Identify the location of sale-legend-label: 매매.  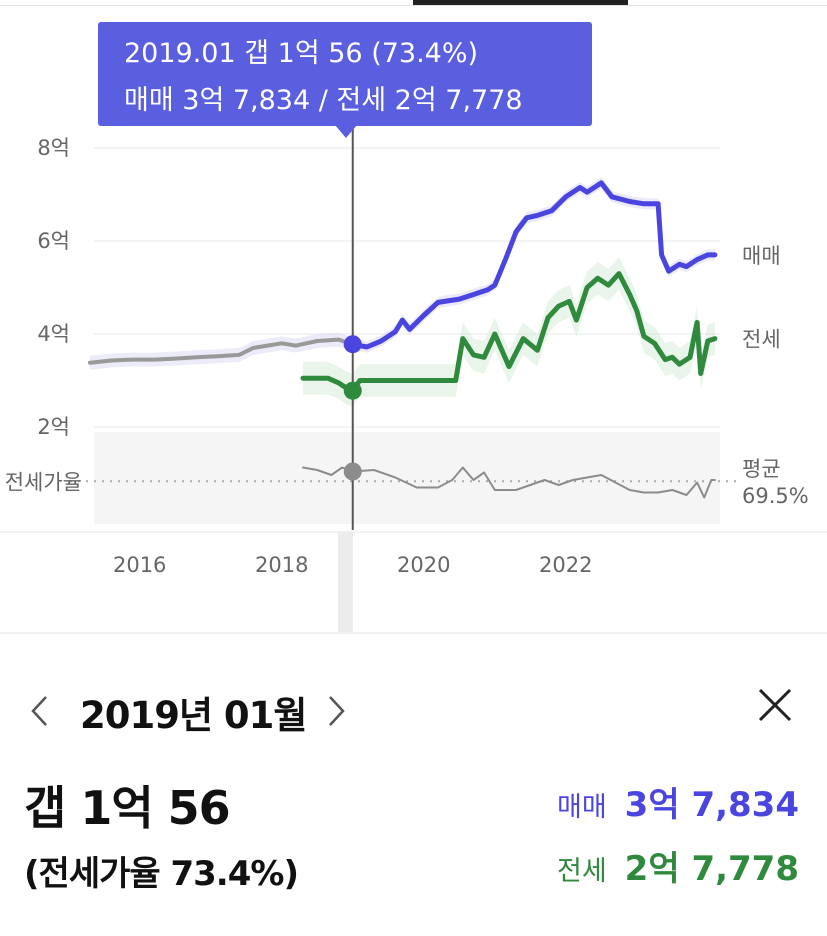
(761, 256).